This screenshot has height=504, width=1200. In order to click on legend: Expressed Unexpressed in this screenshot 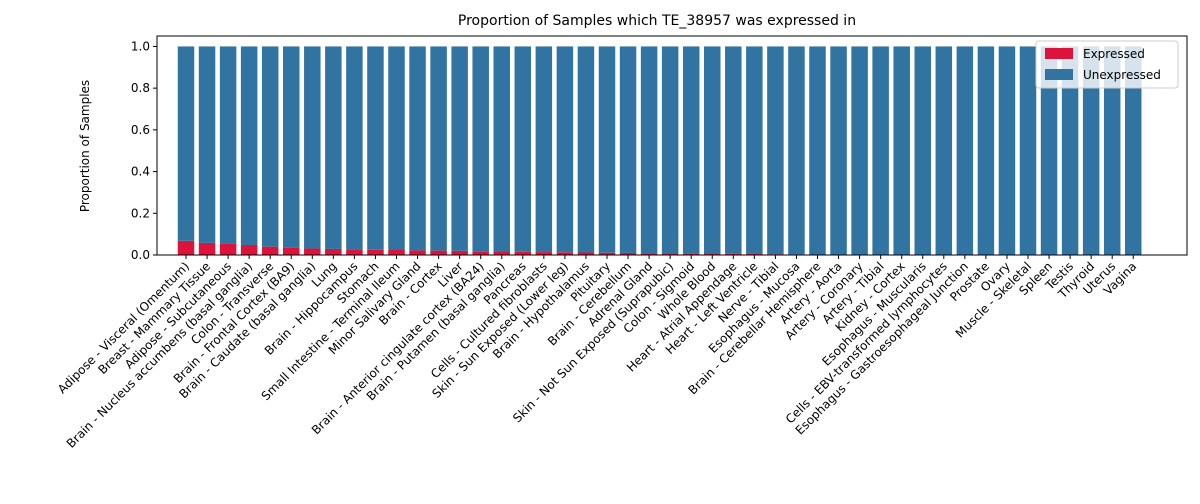, I will do `click(1107, 64)`.